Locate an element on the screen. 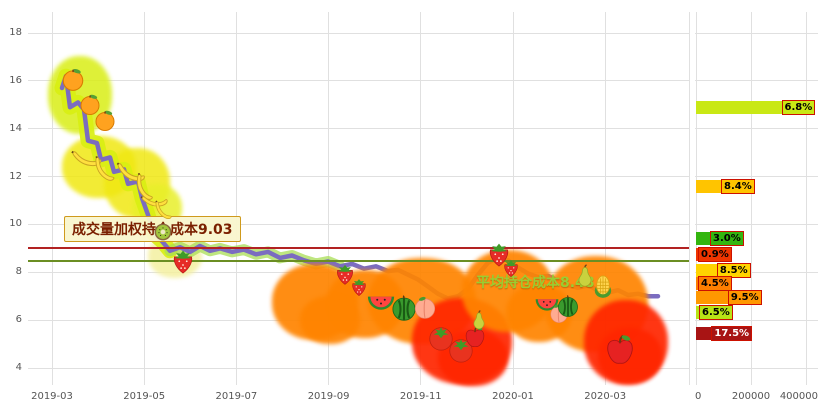  volume-bar: 4.5% is located at coordinates (714, 283).